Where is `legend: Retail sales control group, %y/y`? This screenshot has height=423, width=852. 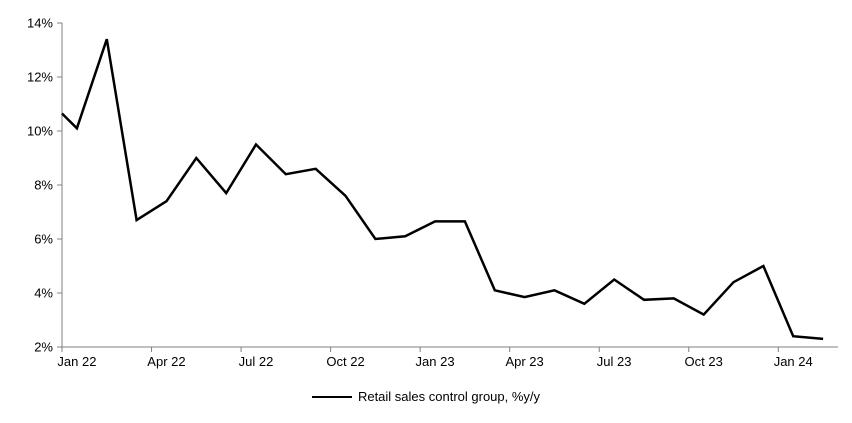 legend: Retail sales control group, %y/y is located at coordinates (426, 396).